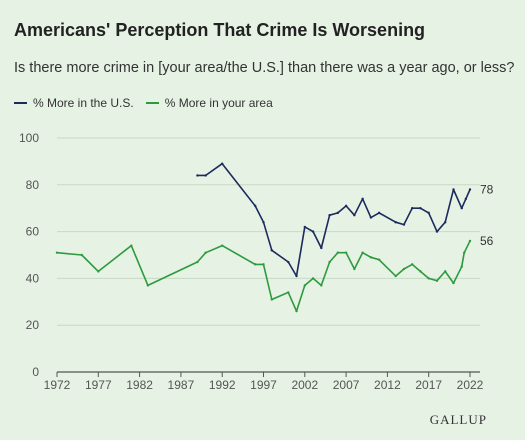 The image size is (525, 440). Describe the element at coordinates (428, 385) in the screenshot. I see `x-tick-label: 2017` at that location.